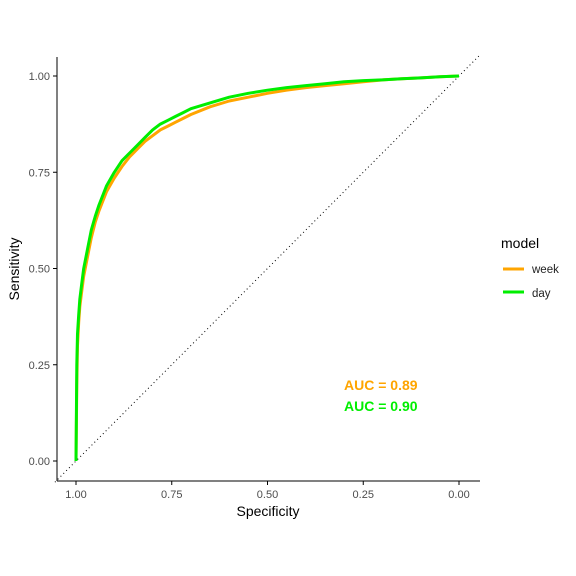 The image size is (576, 576). Describe the element at coordinates (381, 406) in the screenshot. I see `auc-annotation-day: AUC = 0.90` at that location.